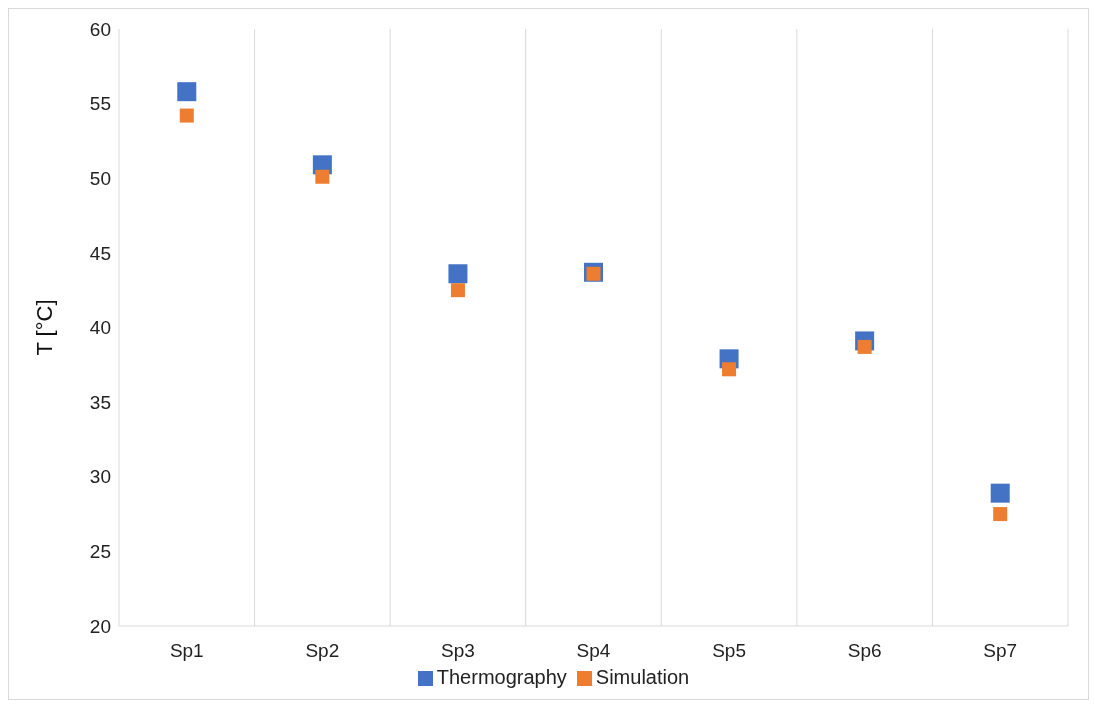 This screenshot has height=706, width=1095. Describe the element at coordinates (100, 328) in the screenshot. I see `y-tick-label: 40` at that location.